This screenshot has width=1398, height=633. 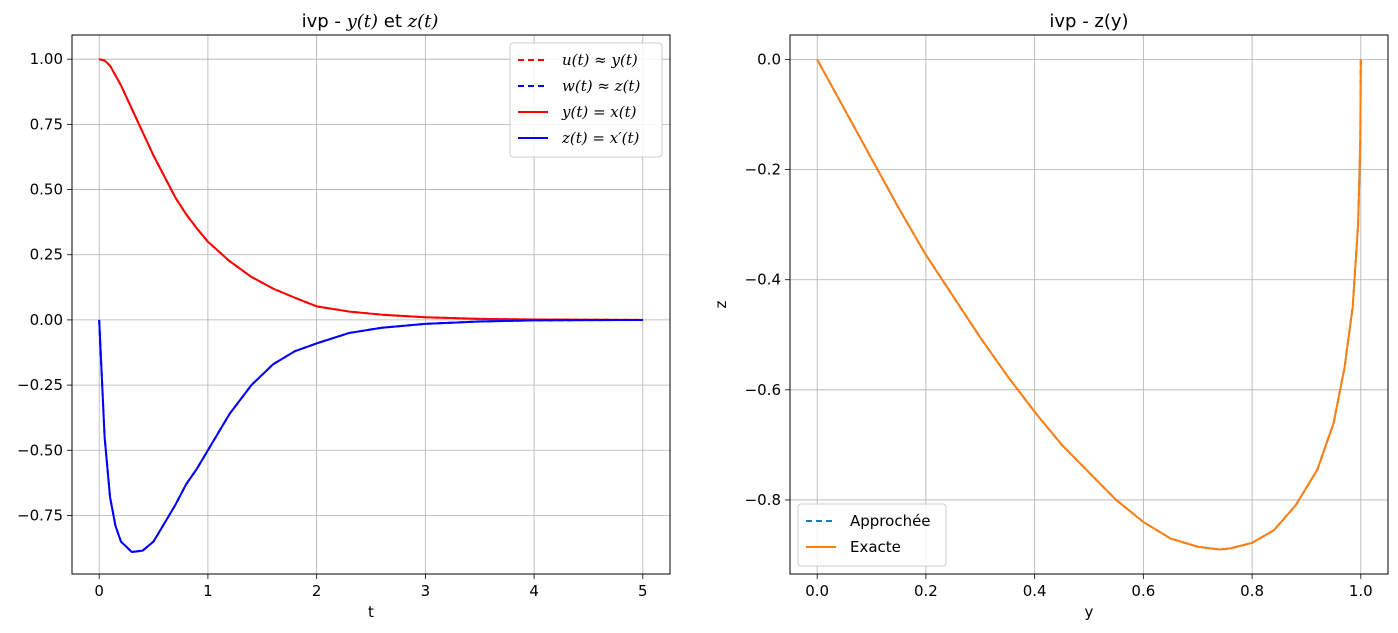 I want to click on y-tick-label: −0.6, so click(x=763, y=390).